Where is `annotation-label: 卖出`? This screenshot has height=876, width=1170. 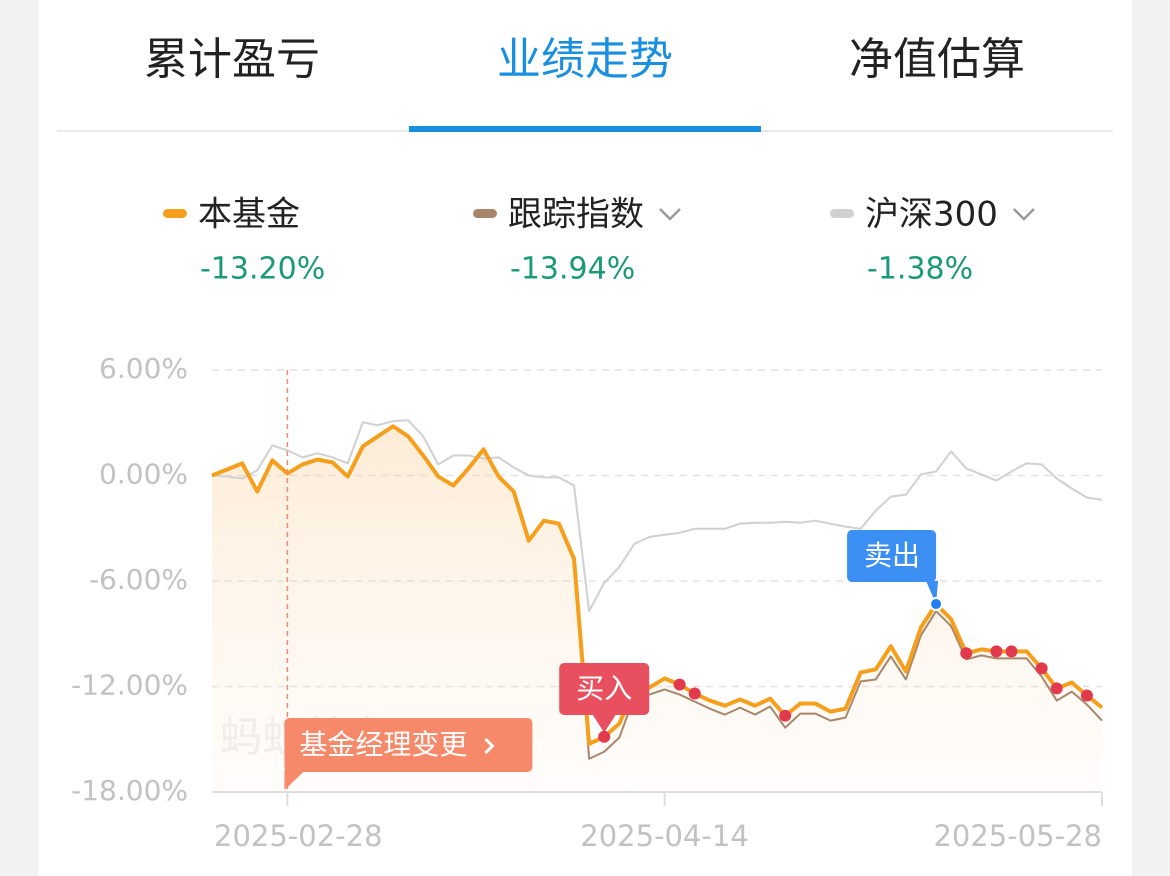
annotation-label: 卖出 is located at coordinates (892, 555).